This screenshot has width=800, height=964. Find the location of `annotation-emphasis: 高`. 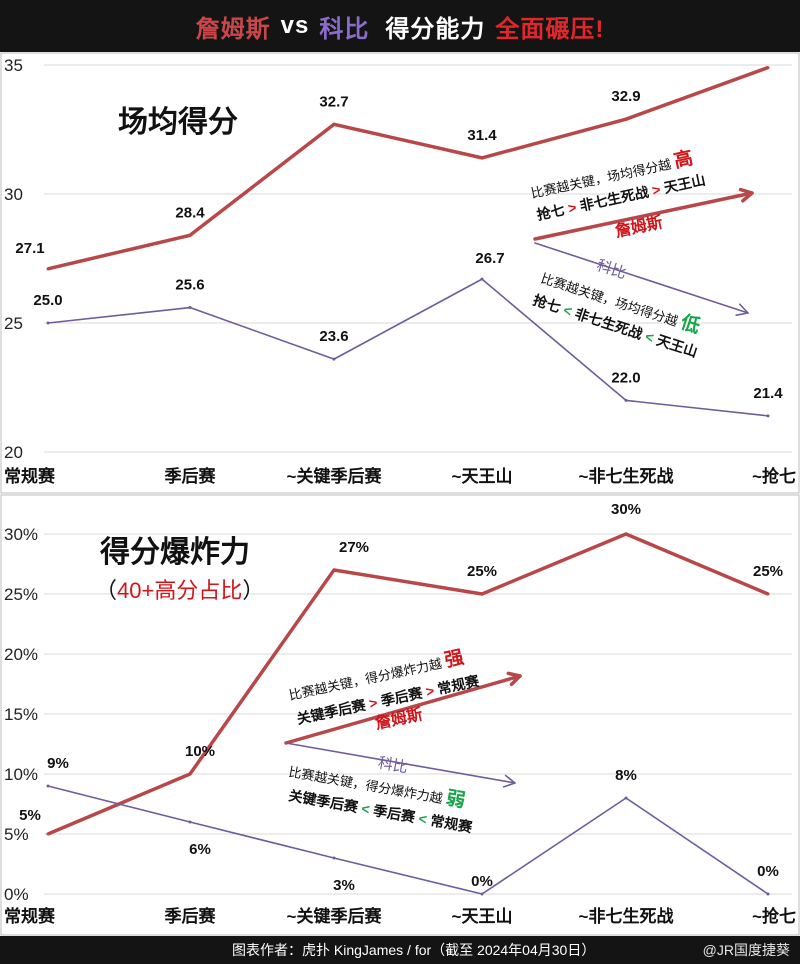

annotation-emphasis: 高 is located at coordinates (683, 159).